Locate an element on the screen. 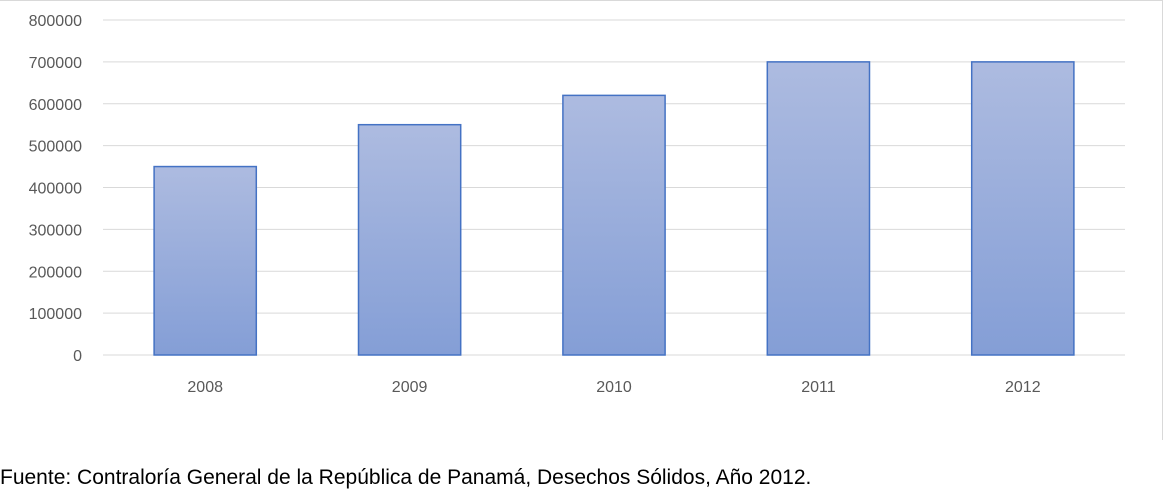 The width and height of the screenshot is (1165, 501). x-tick-label: 2012 is located at coordinates (1023, 387).